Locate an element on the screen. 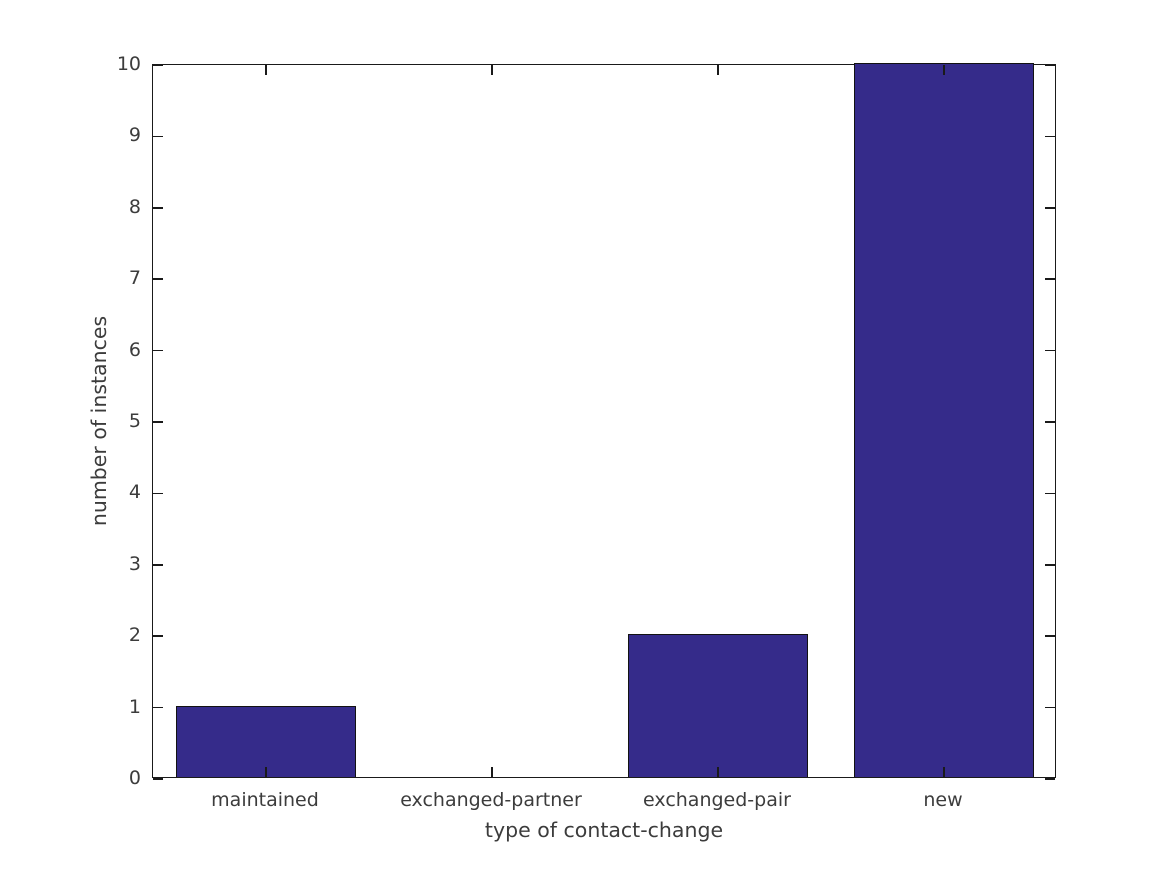  y-tick-label: 3 is located at coordinates (134, 563).